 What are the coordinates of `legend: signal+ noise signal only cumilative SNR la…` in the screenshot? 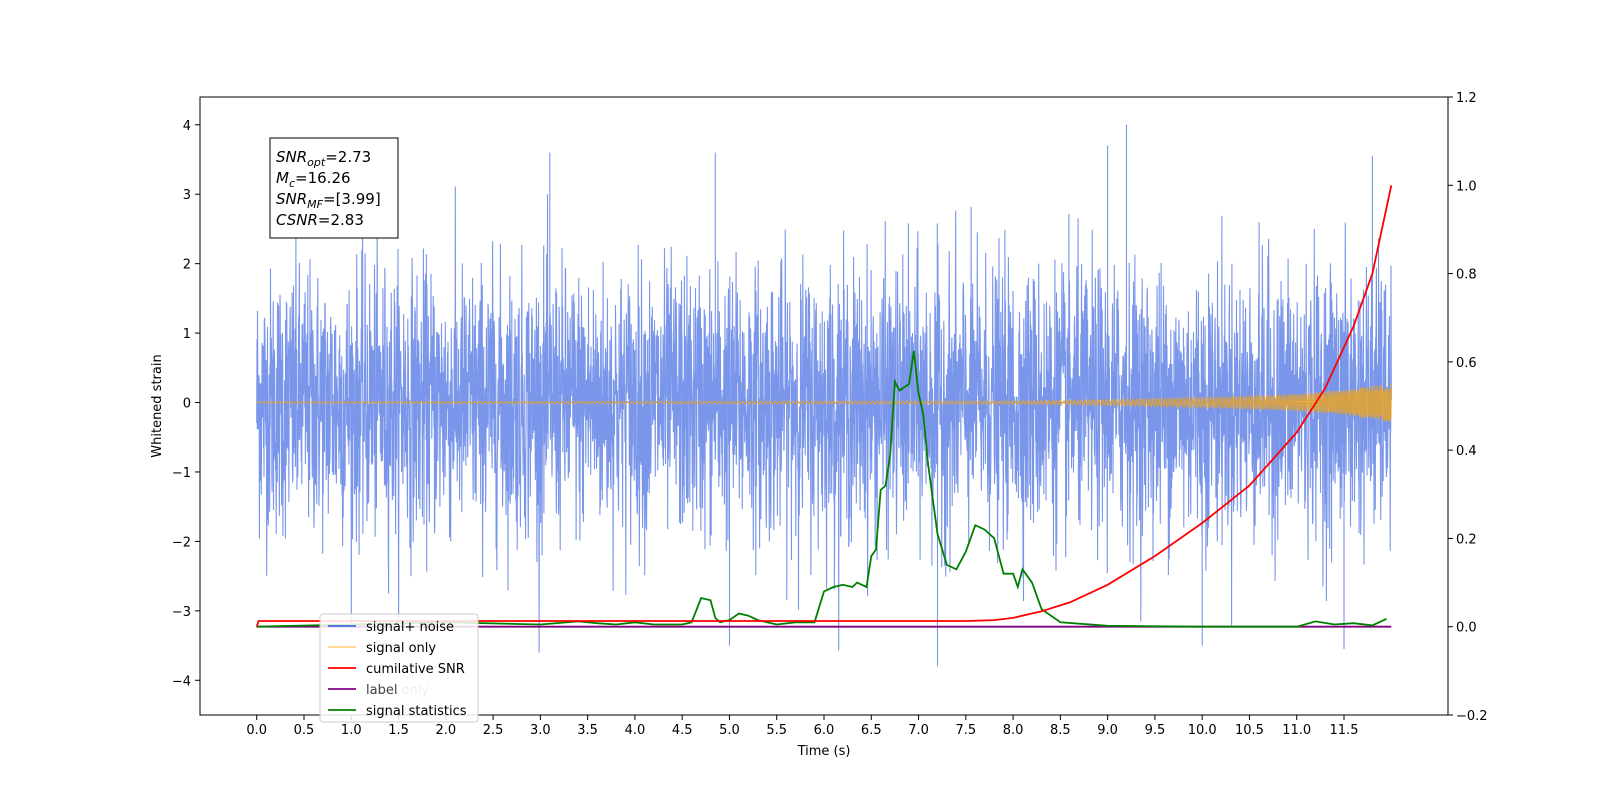 It's located at (399, 668).